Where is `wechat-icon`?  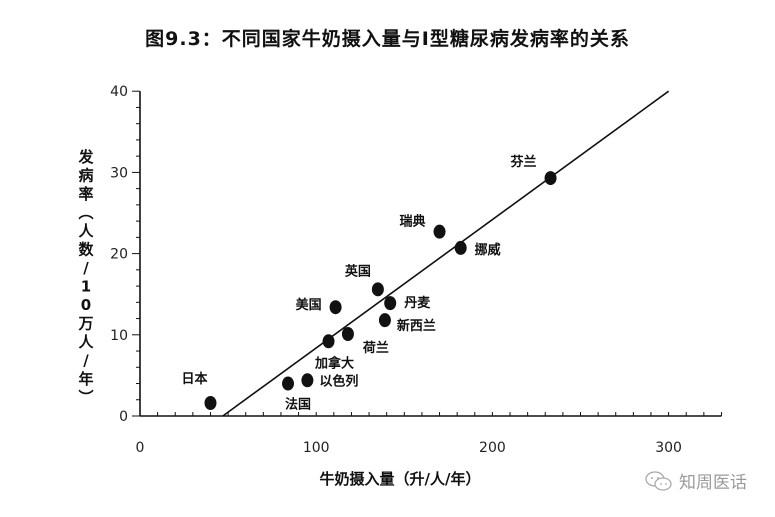 wechat-icon is located at coordinates (658, 480).